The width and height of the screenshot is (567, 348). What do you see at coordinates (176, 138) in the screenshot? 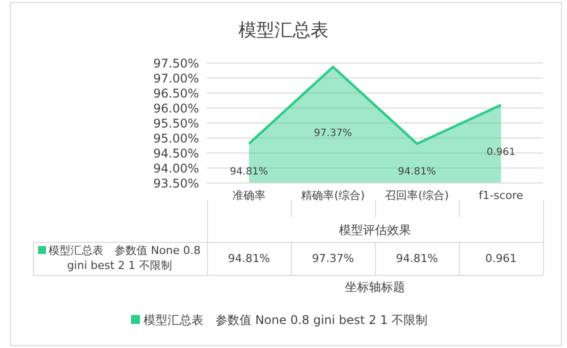
I see `y-tick-label: 95.00%` at bounding box center [176, 138].